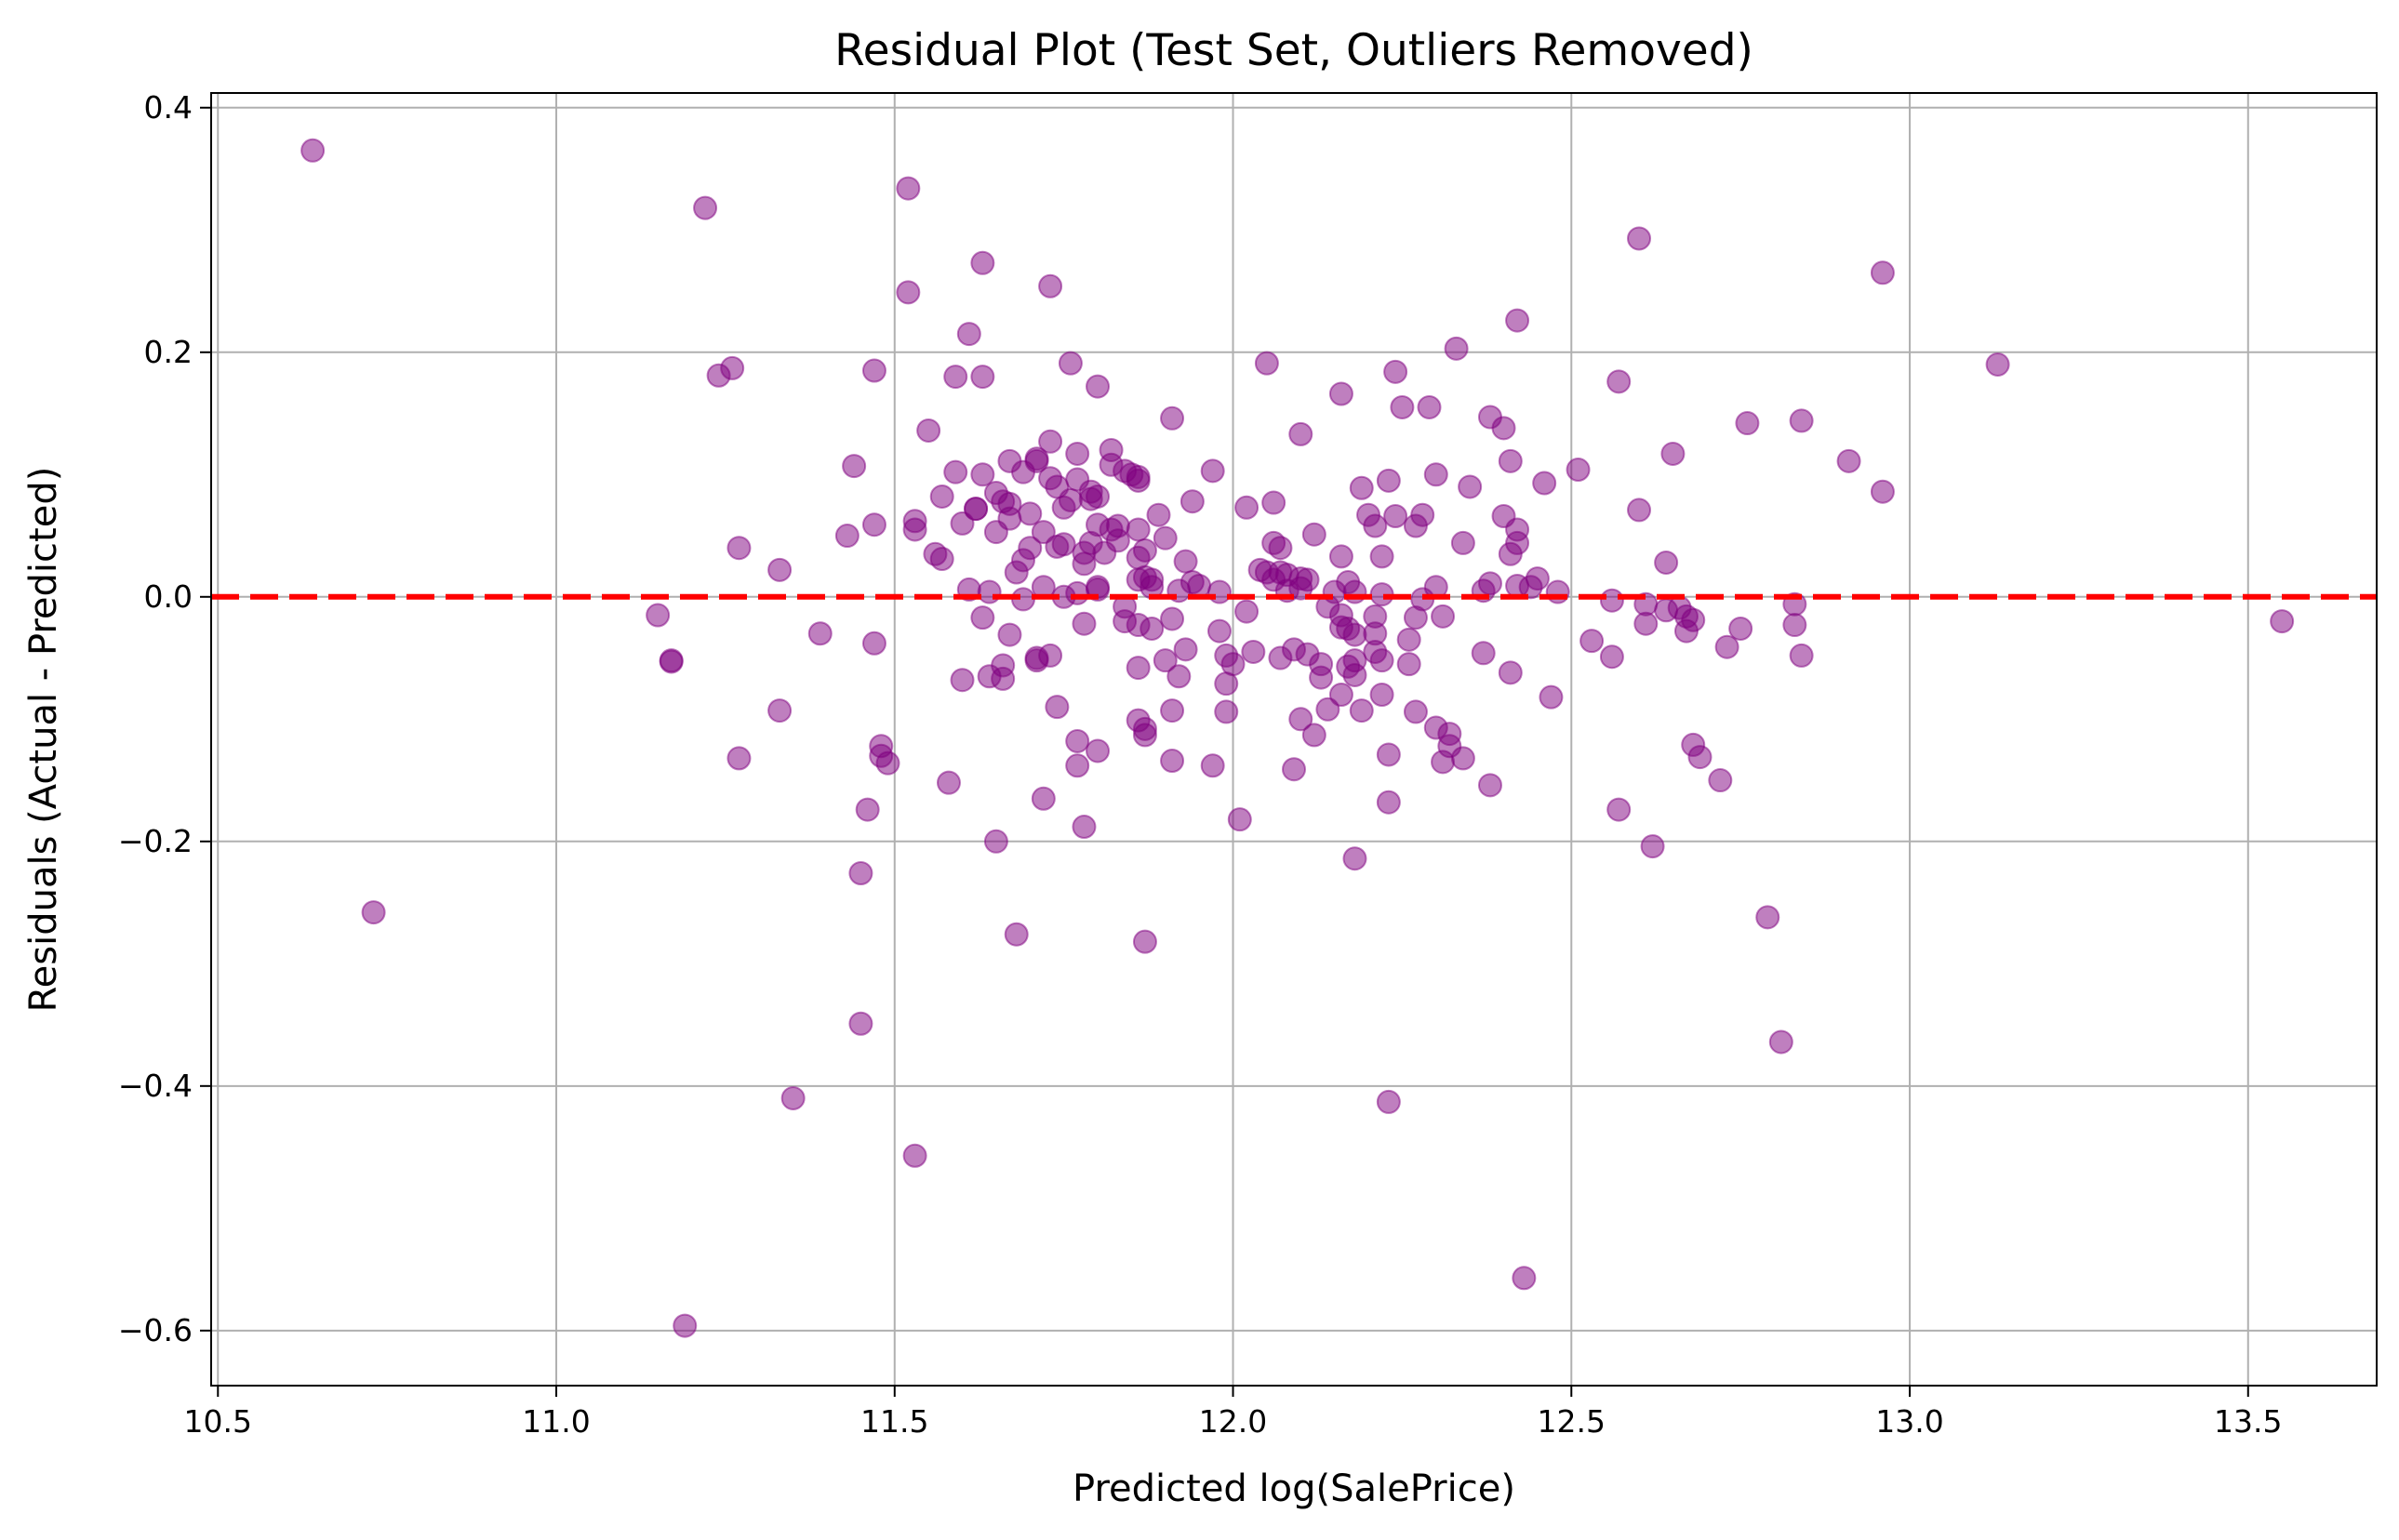 The image size is (2399, 1540). I want to click on y-tick-label: −0.4, so click(155, 1086).